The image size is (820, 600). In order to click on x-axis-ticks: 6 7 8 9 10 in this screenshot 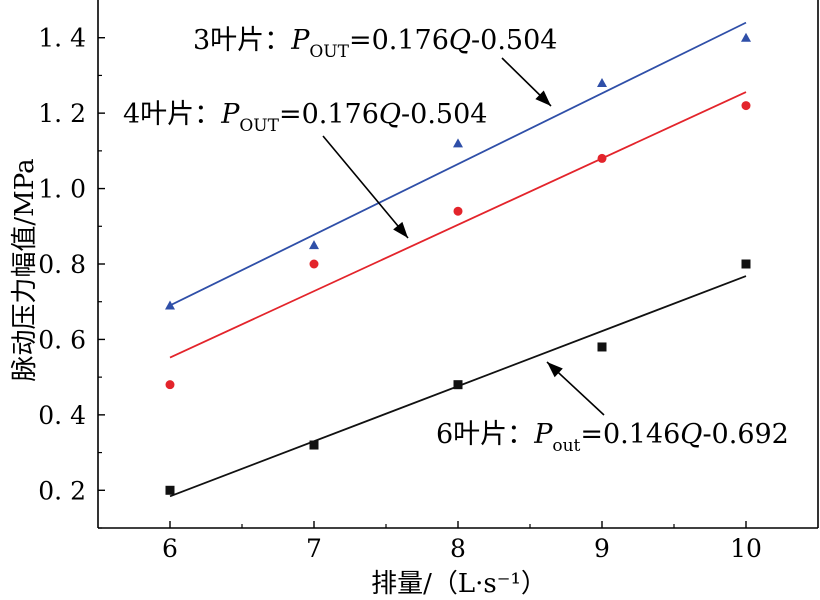, I will do `click(462, 542)`.